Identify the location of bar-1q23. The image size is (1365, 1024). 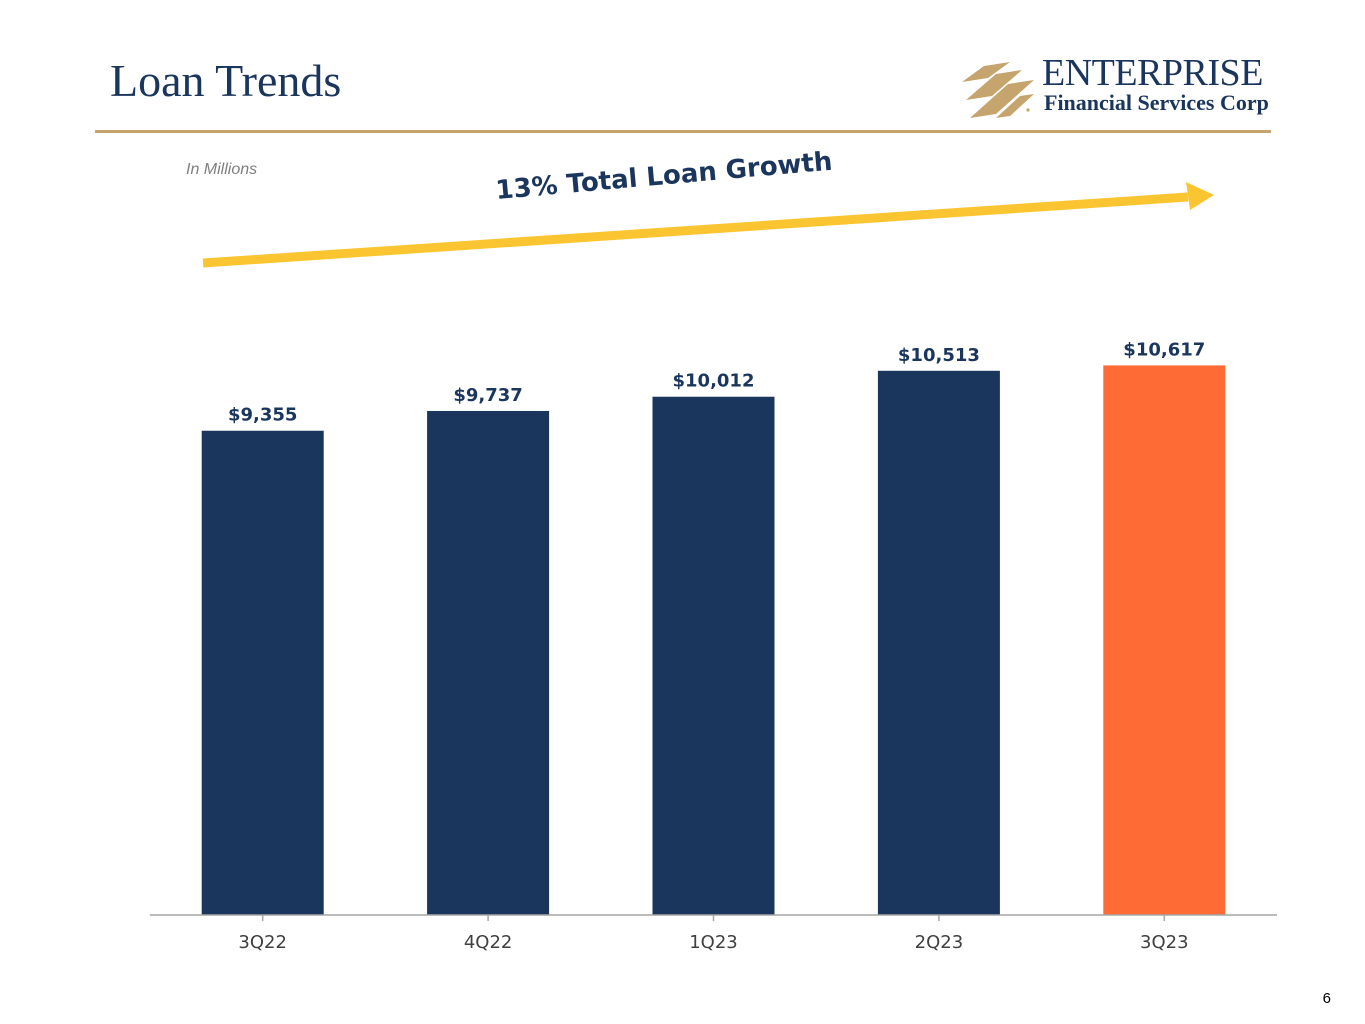
(713, 655).